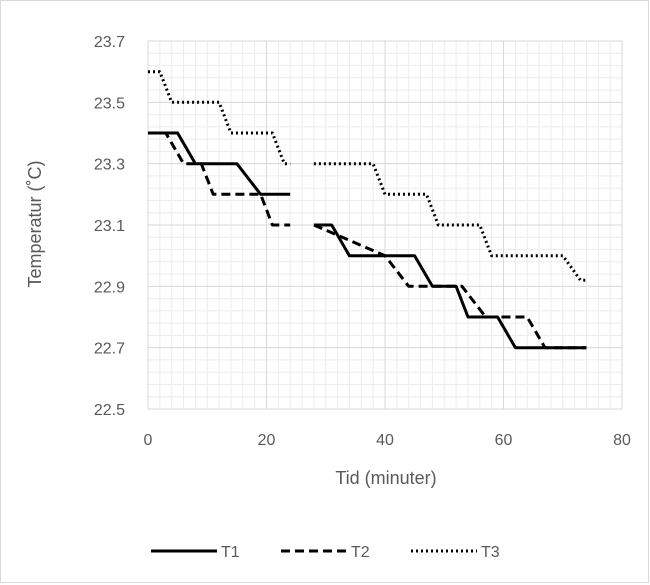  I want to click on x-axis-title: Tid (minuter), so click(385, 478).